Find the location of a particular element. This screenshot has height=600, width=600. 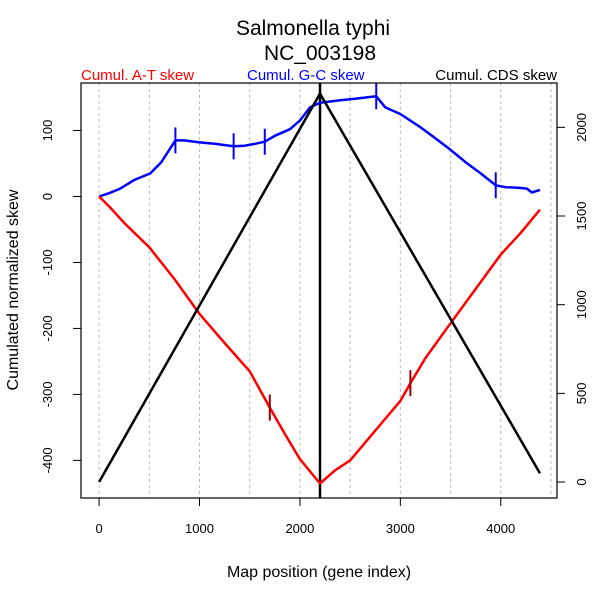

x-axis-label: Map position (gene index) is located at coordinates (319, 572).